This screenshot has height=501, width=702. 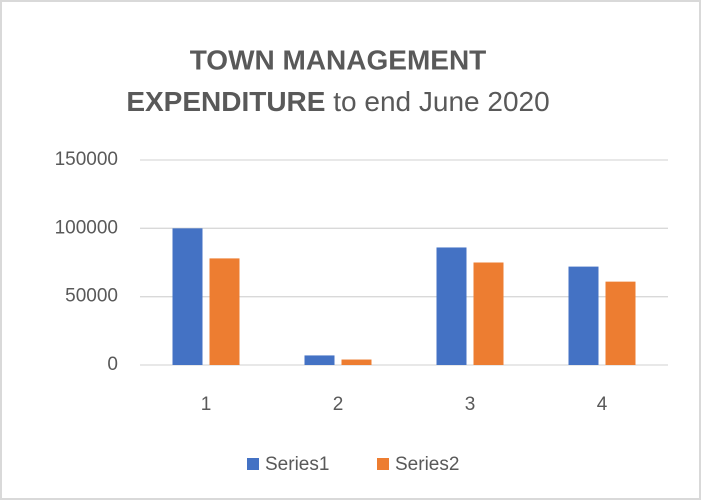 What do you see at coordinates (602, 404) in the screenshot?
I see `x-tick-label: 4` at bounding box center [602, 404].